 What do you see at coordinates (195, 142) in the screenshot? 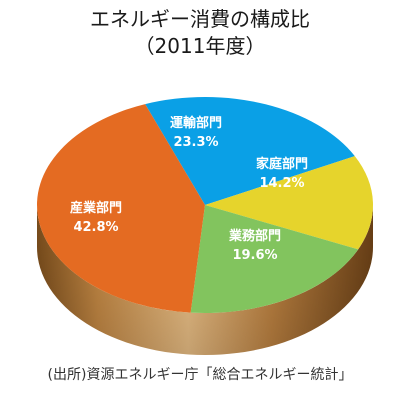
I see `slice-value-label: 23.3%` at bounding box center [195, 142].